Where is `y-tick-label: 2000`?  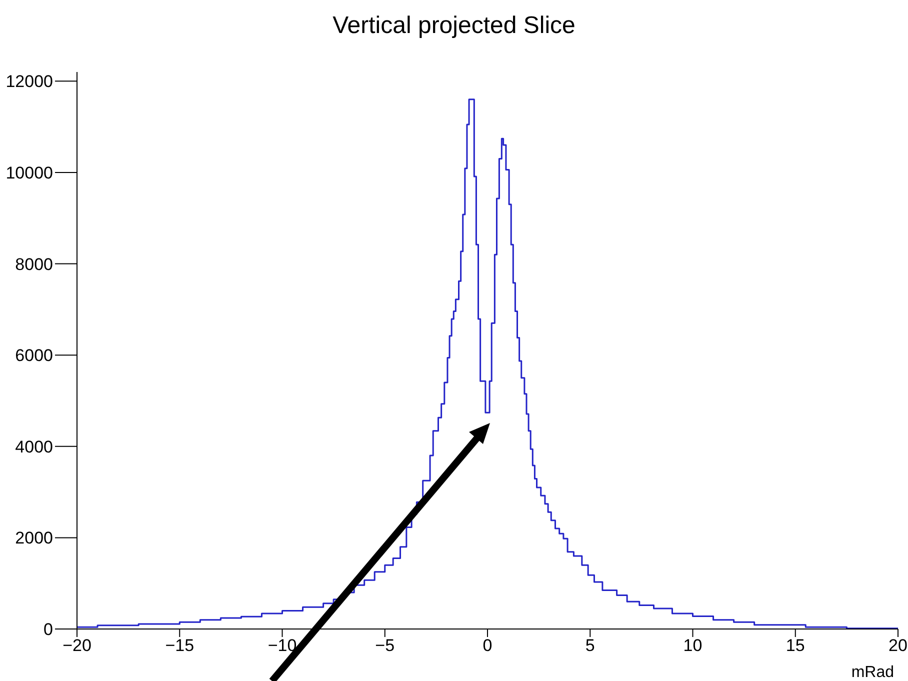
y-tick-label: 2000 is located at coordinates (34, 538).